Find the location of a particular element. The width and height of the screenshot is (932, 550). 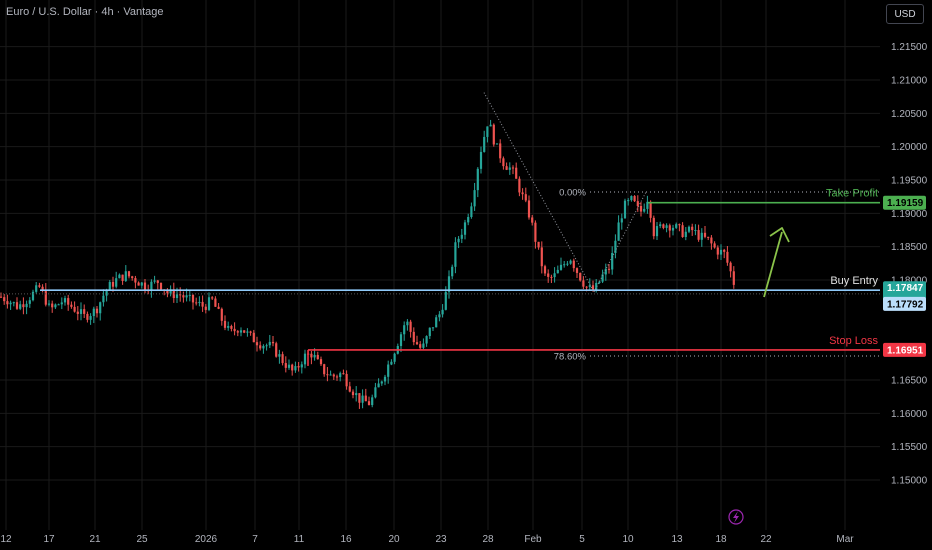

lightning-icon is located at coordinates (736, 517).